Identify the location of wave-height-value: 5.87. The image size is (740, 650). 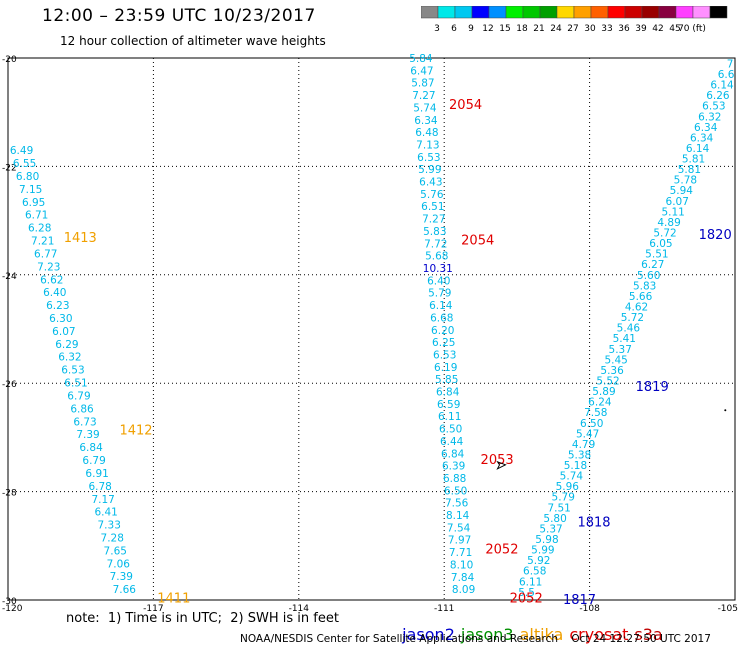
(422, 84).